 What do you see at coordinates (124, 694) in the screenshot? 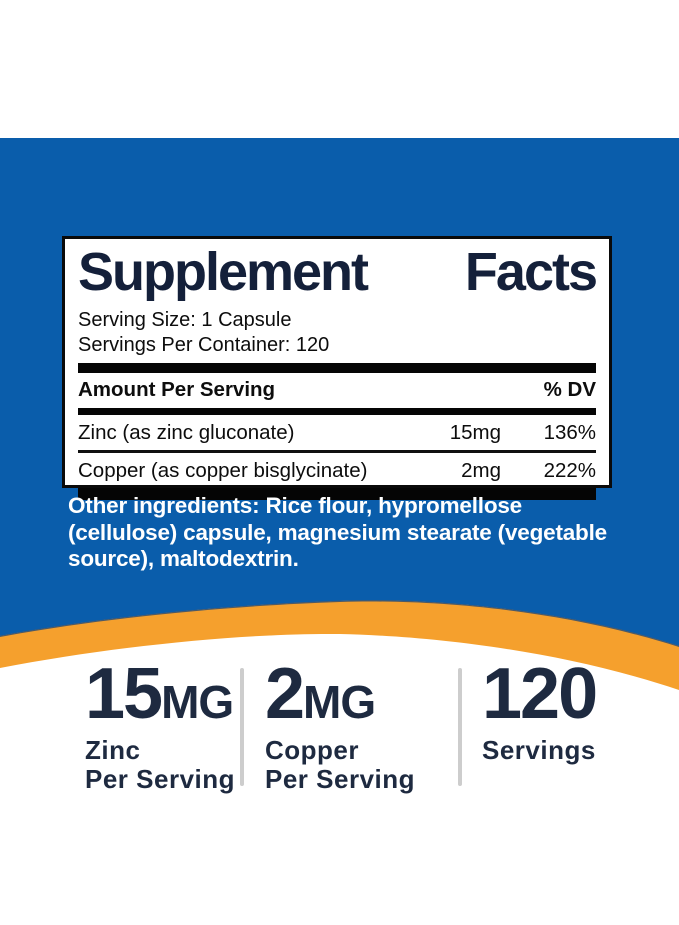
I see `zinc-amount-number: 15` at bounding box center [124, 694].